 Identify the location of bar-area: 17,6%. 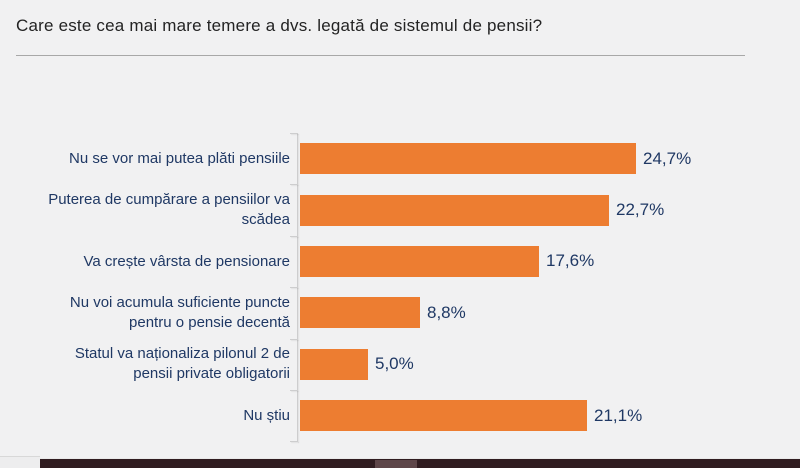
(526, 261).